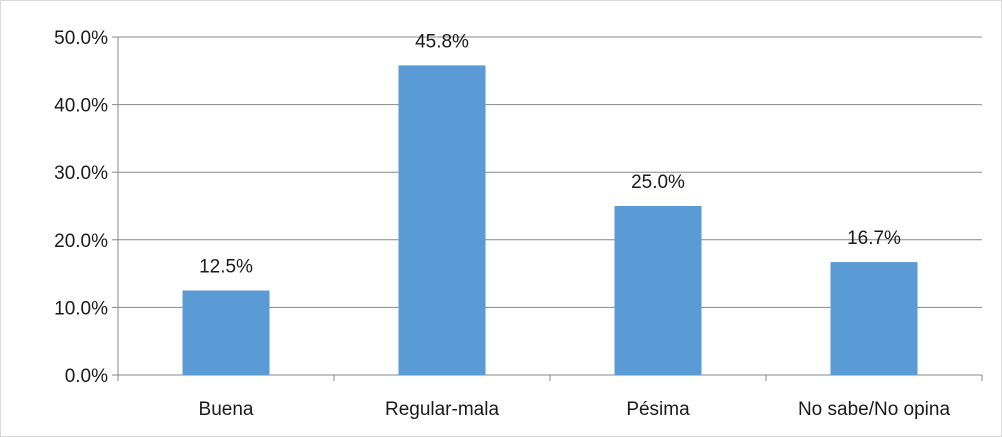  I want to click on data-label: 12.5%, so click(226, 267).